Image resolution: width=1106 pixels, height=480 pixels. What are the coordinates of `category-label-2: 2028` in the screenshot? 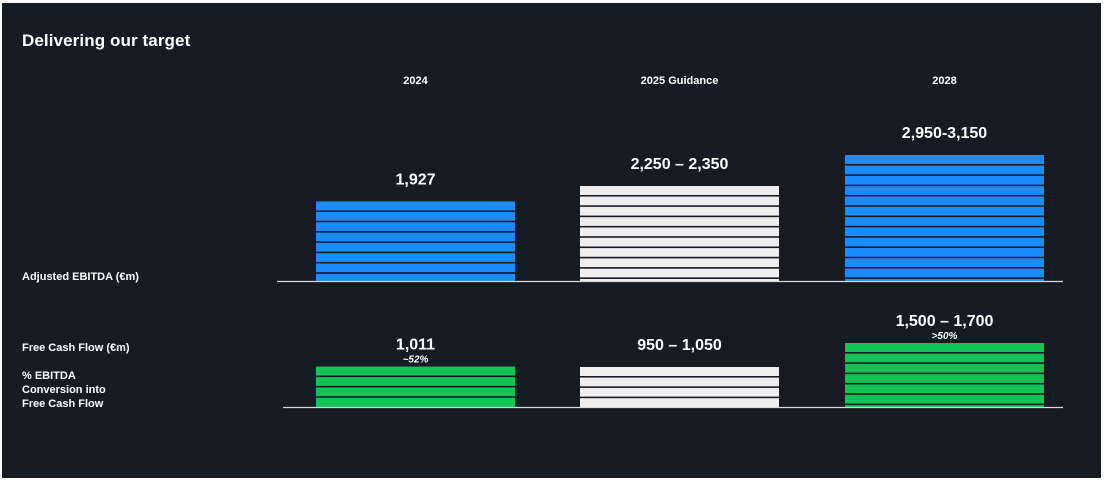 It's located at (944, 81).